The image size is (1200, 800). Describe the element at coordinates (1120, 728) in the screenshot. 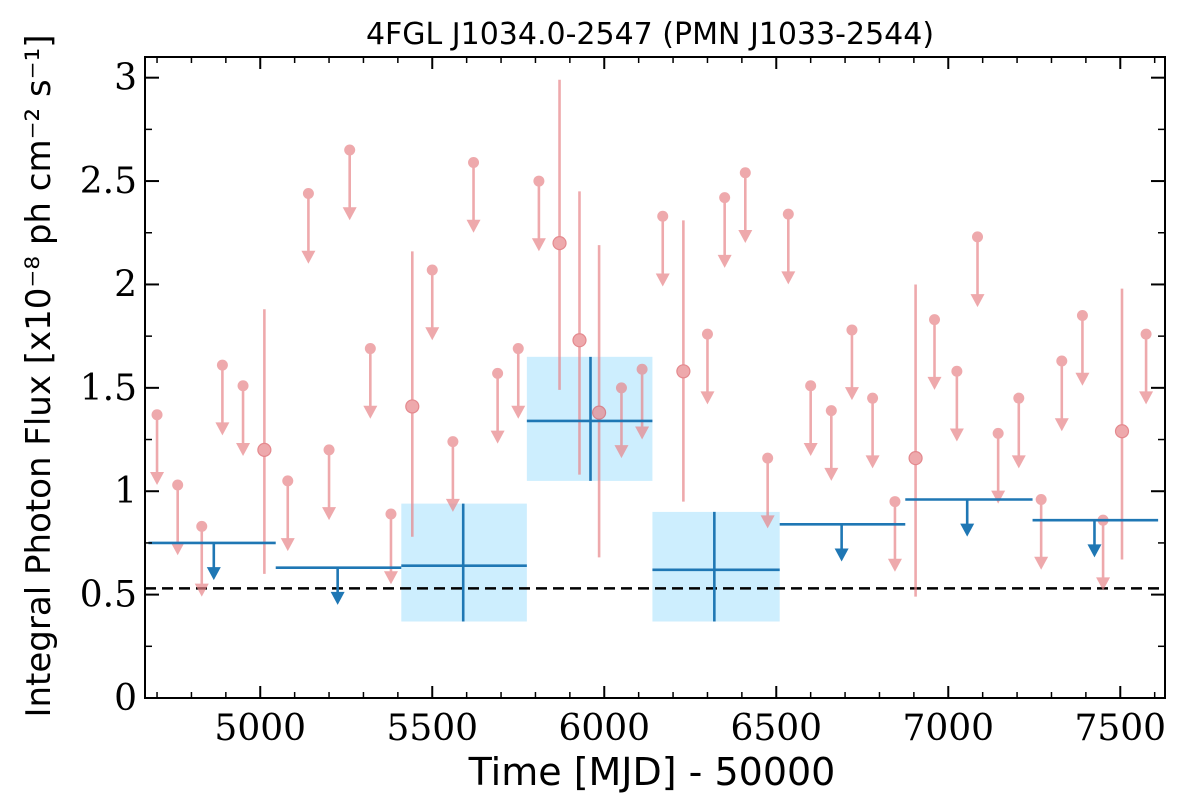

I see `x-tick-label: 7500` at that location.